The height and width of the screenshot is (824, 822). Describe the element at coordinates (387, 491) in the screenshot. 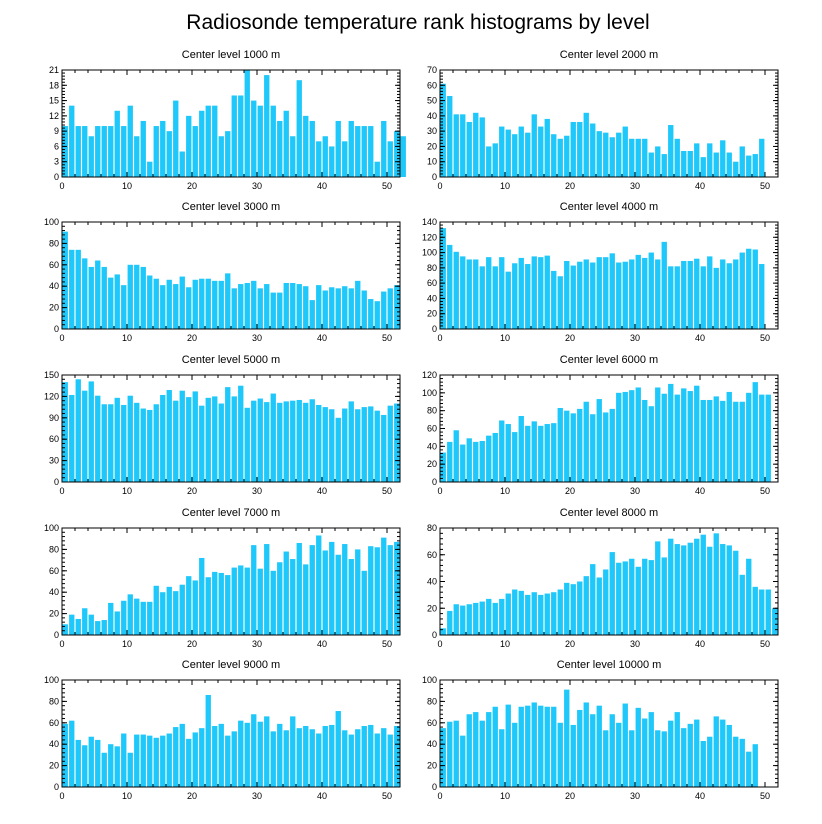

I see `x-tick-label: 50` at that location.